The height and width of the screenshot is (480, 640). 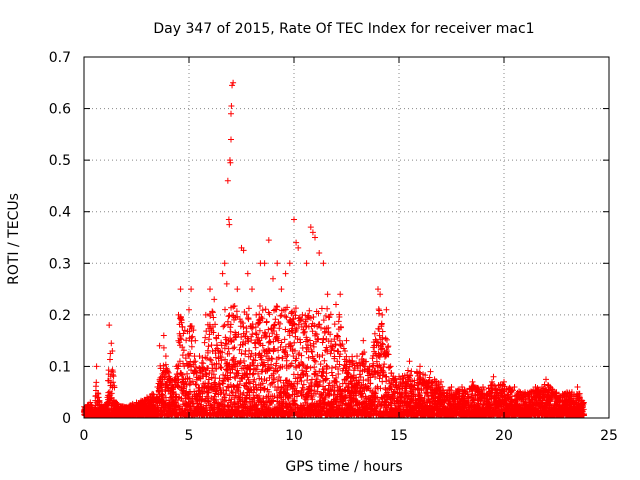 What do you see at coordinates (14, 239) in the screenshot?
I see `y-axis-label: ROTI / TECUs` at bounding box center [14, 239].